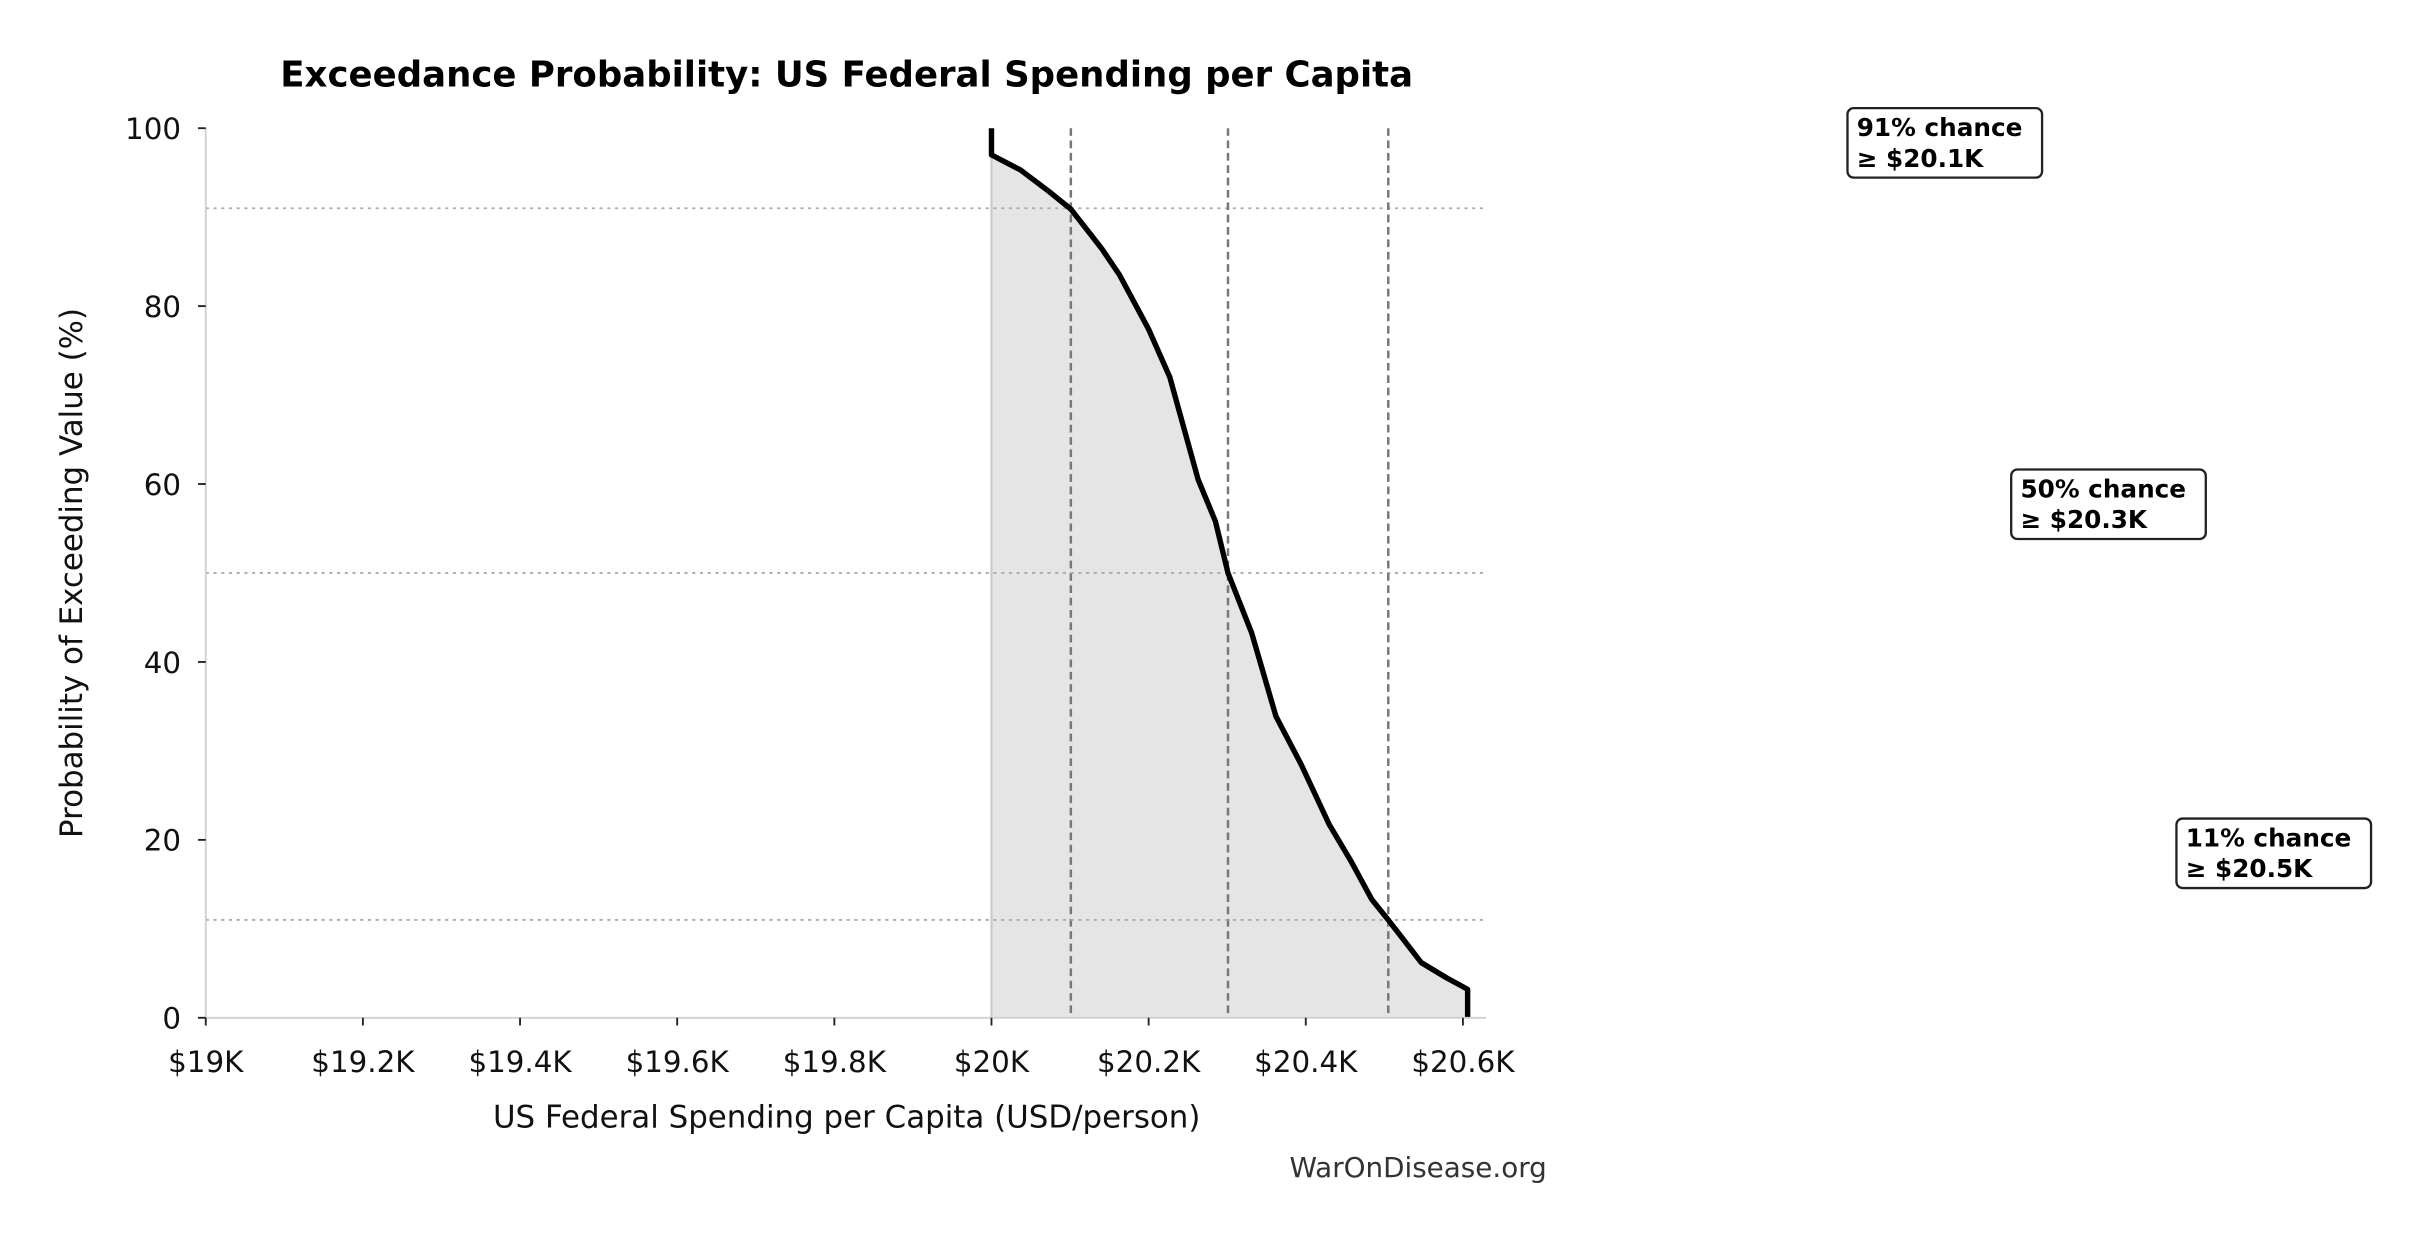 The height and width of the screenshot is (1234, 2410). What do you see at coordinates (162, 841) in the screenshot?
I see `y-tick-label: 20` at bounding box center [162, 841].